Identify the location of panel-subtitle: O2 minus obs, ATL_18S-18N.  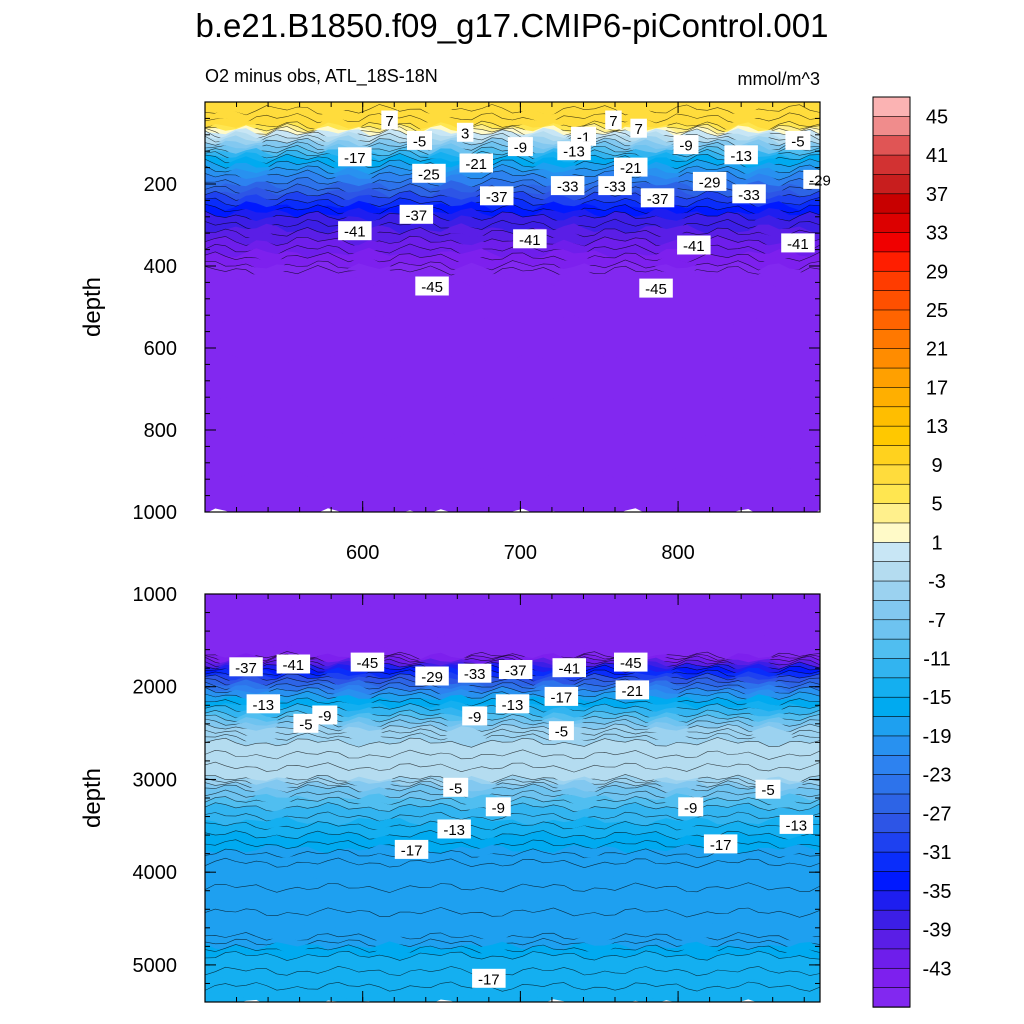
(321, 76).